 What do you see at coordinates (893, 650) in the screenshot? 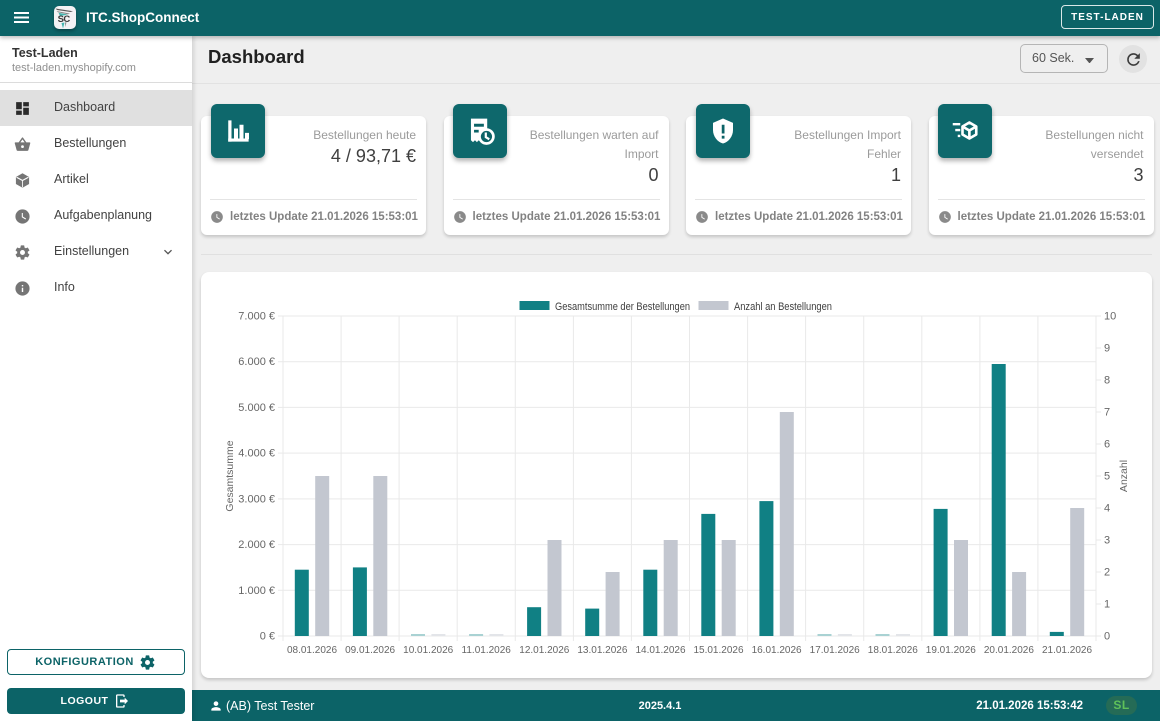
I see `svg-text: 18.01.2026` at bounding box center [893, 650].